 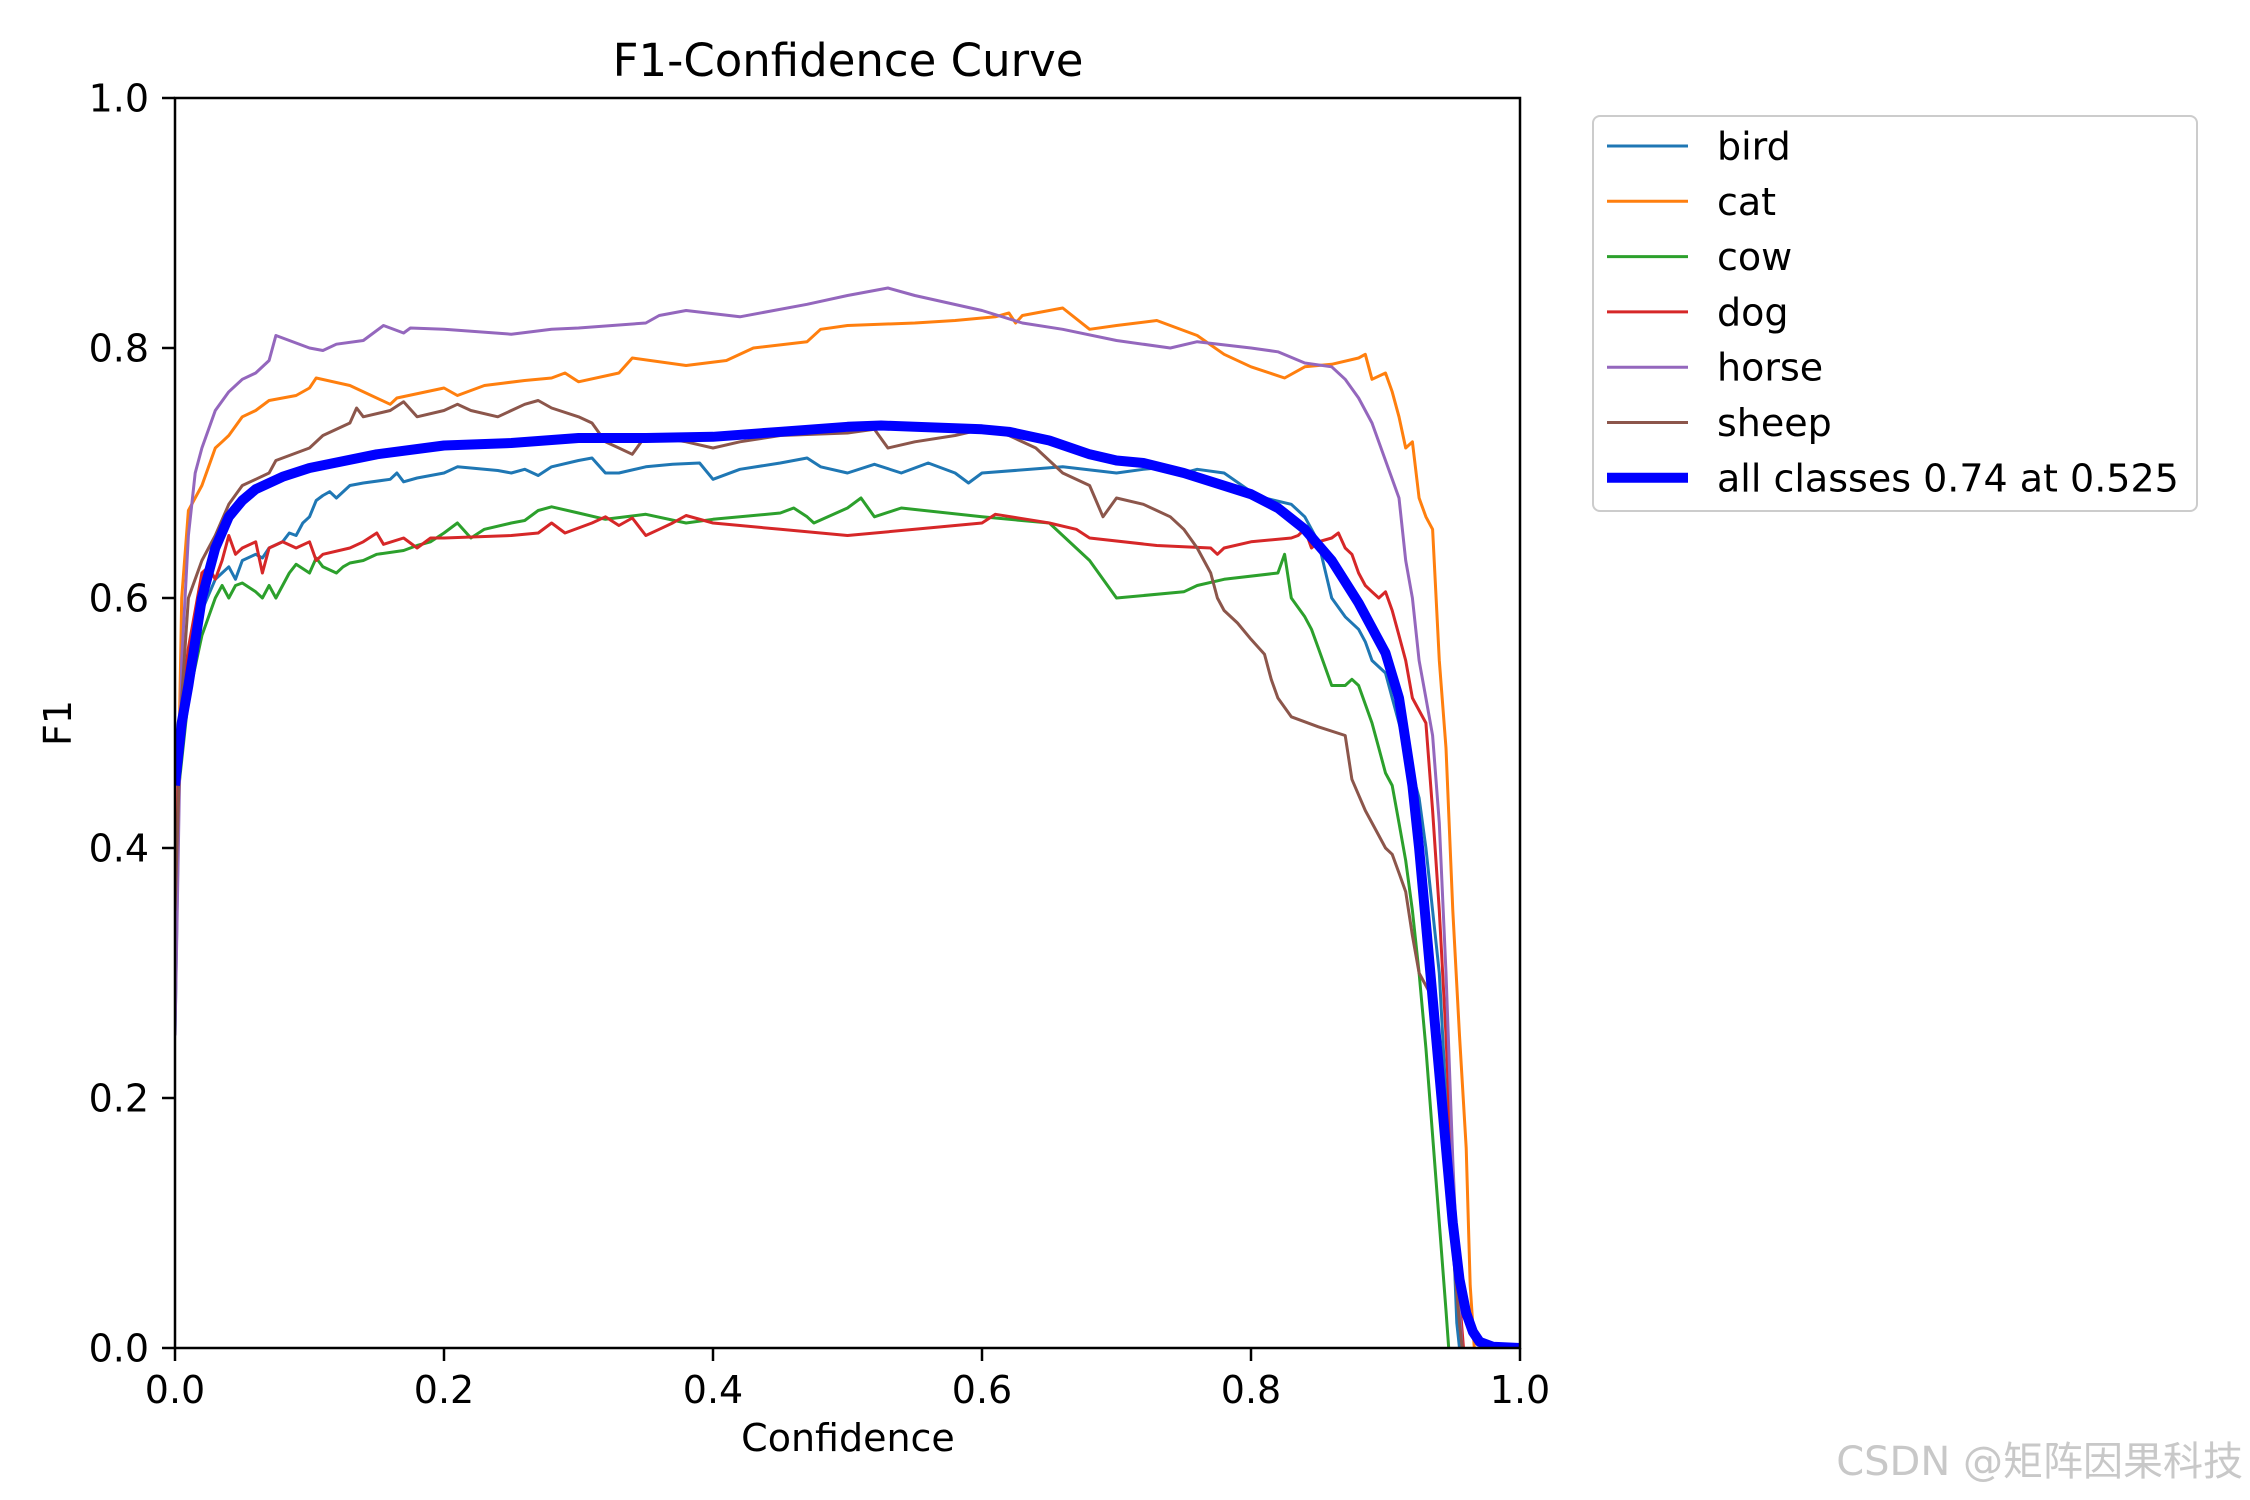 I want to click on chart-title: F1-Confidence Curve, so click(x=848, y=60).